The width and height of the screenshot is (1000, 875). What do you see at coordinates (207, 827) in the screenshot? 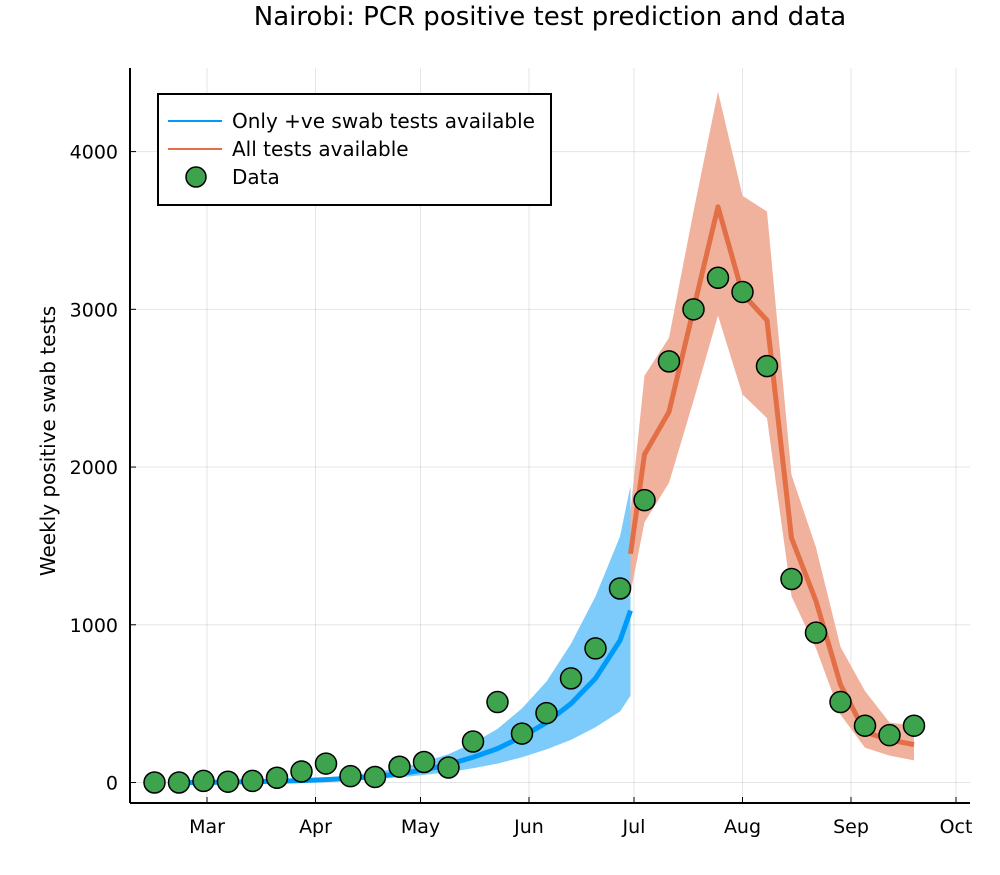
I see `x-tick-label: Mar` at bounding box center [207, 827].